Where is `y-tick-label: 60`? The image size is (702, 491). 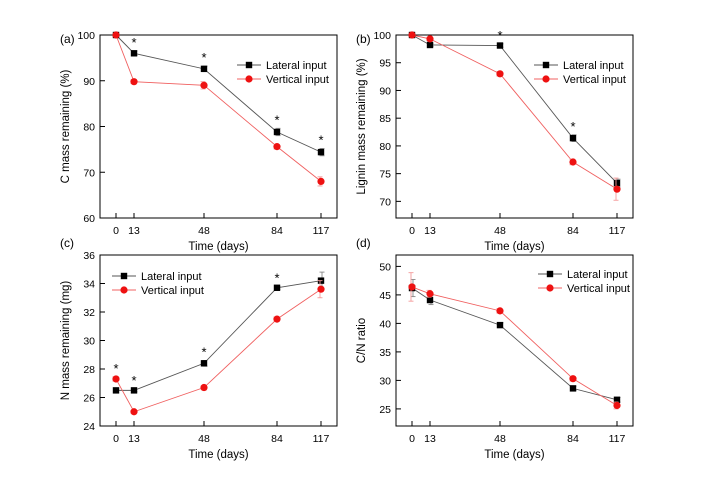
y-tick-label: 60 is located at coordinates (89, 219).